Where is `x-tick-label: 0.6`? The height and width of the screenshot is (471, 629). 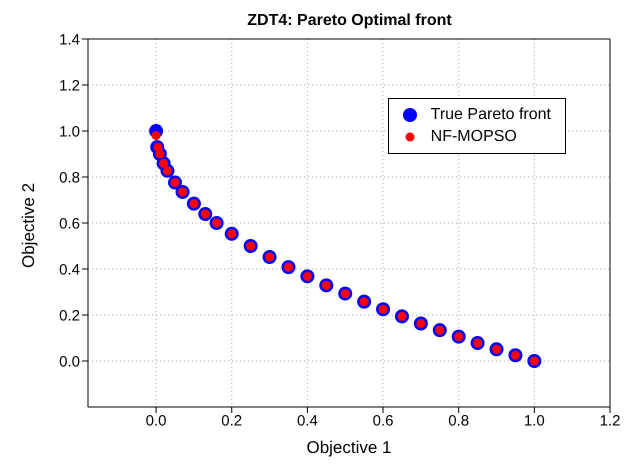 x-tick-label: 0.6 is located at coordinates (383, 421).